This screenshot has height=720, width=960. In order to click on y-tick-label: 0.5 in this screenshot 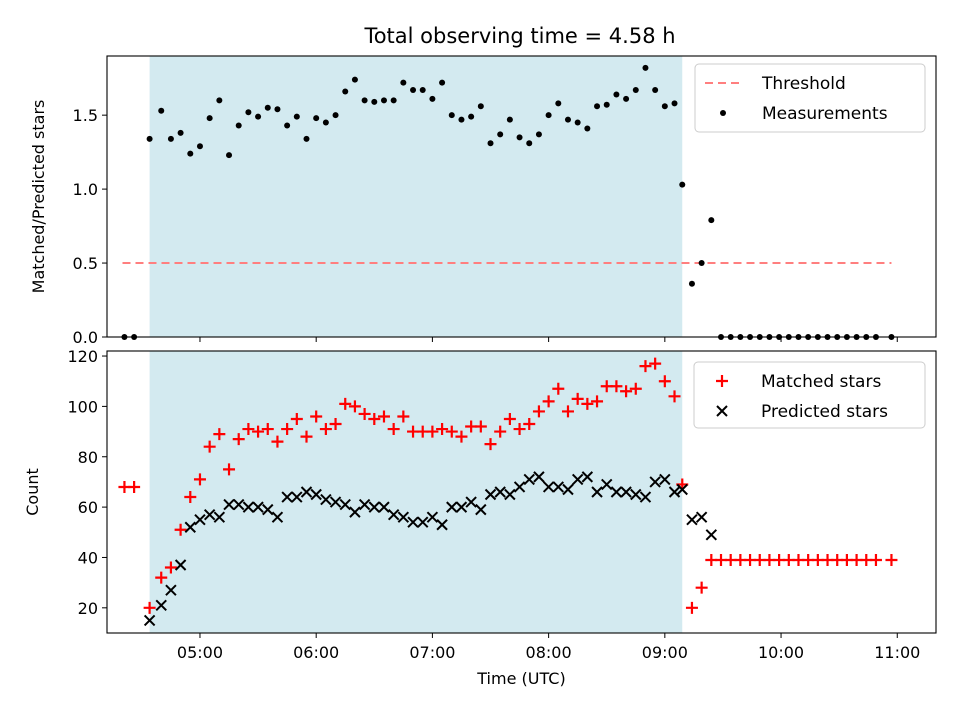, I will do `click(85, 263)`.